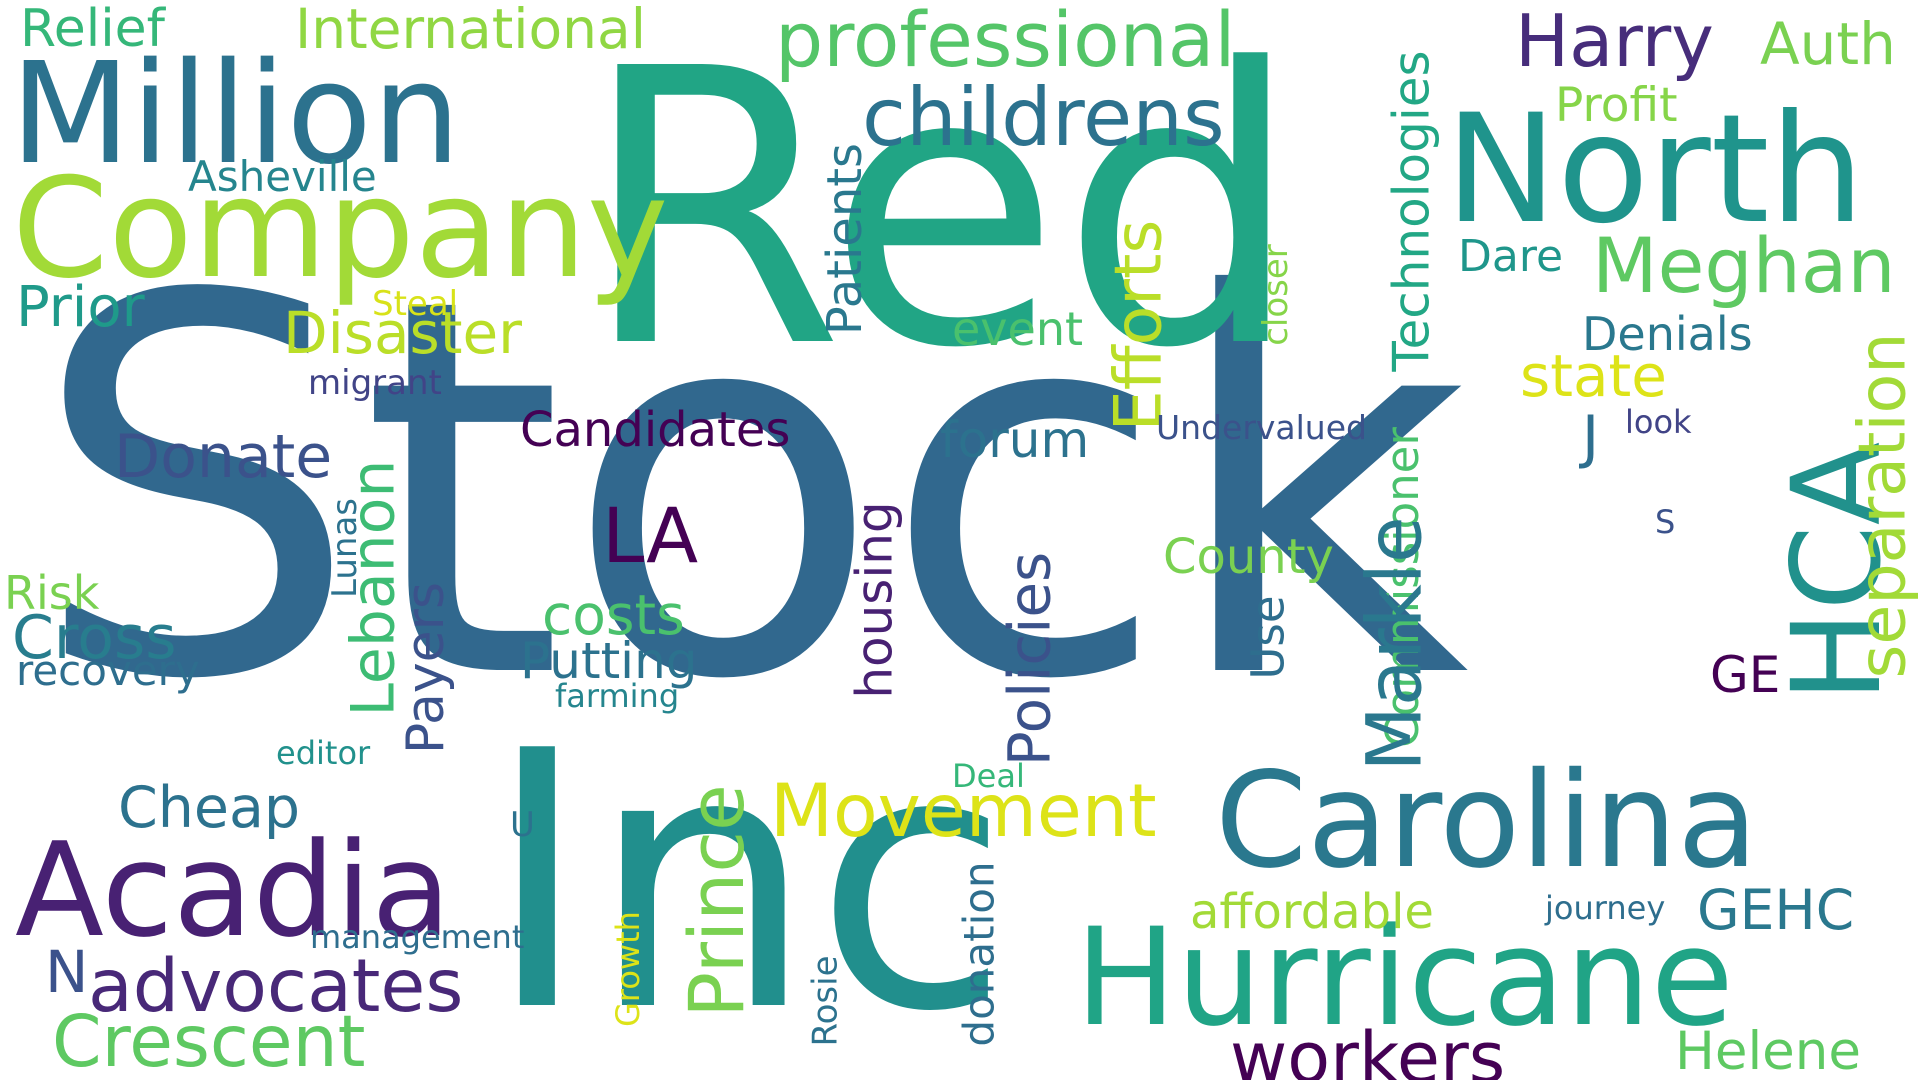 The height and width of the screenshot is (1080, 1920). I want to click on word-separation: separation, so click(1882, 505).